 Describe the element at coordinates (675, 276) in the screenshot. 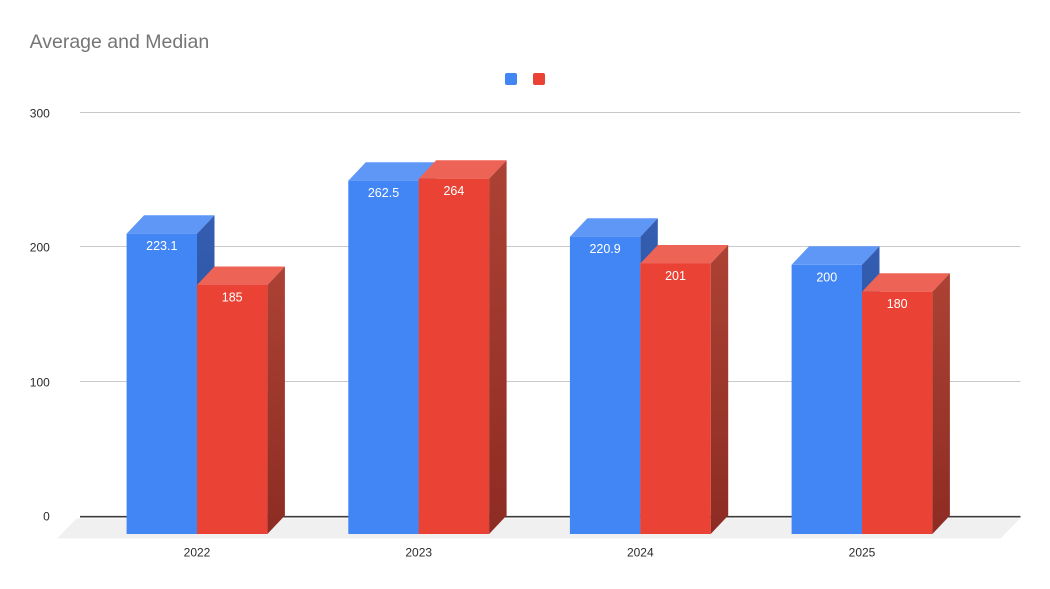

I see `svg-text: 201` at that location.